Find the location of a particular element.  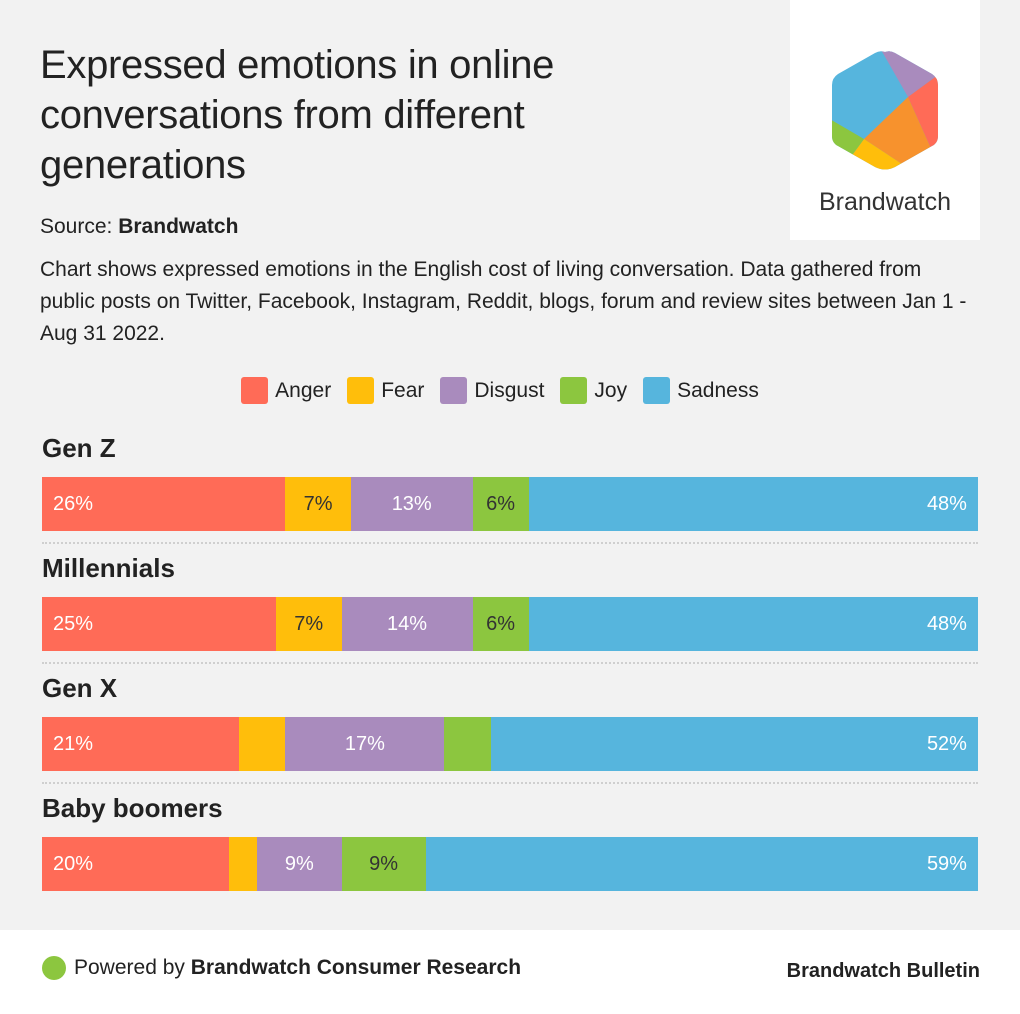

data-label: 17% is located at coordinates (364, 743).